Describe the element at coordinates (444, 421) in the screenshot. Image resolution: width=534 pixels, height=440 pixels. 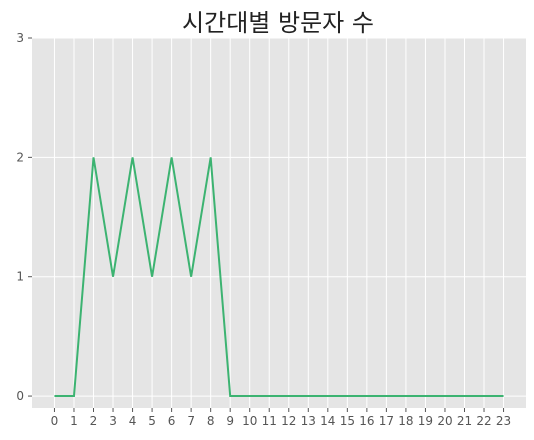
I see `x-tick-label: 20` at that location.